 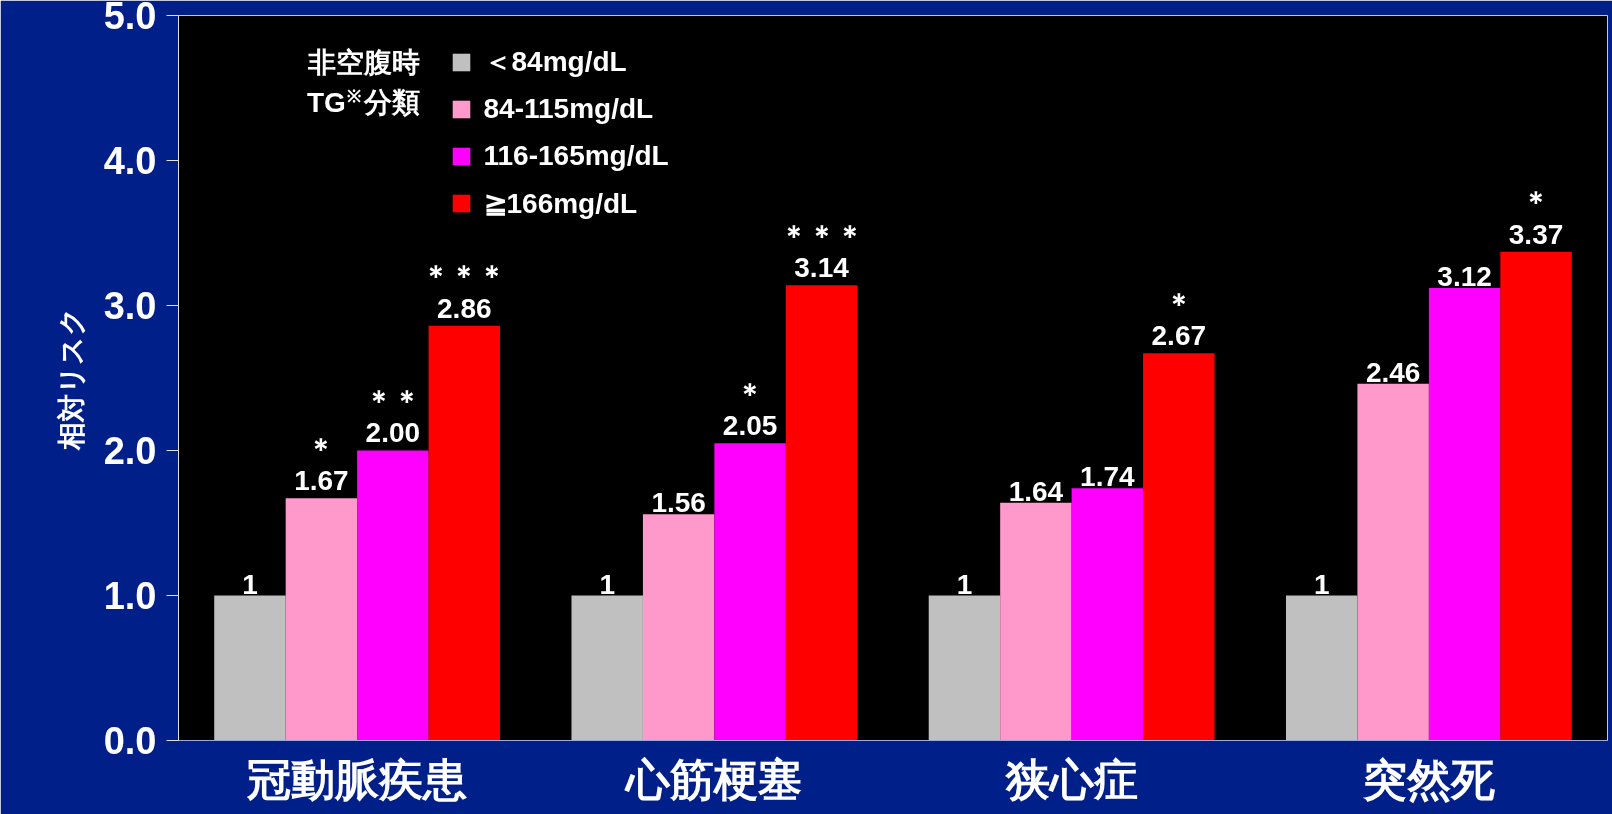 I want to click on legend-label: 116-165mg/dL, so click(x=576, y=156).